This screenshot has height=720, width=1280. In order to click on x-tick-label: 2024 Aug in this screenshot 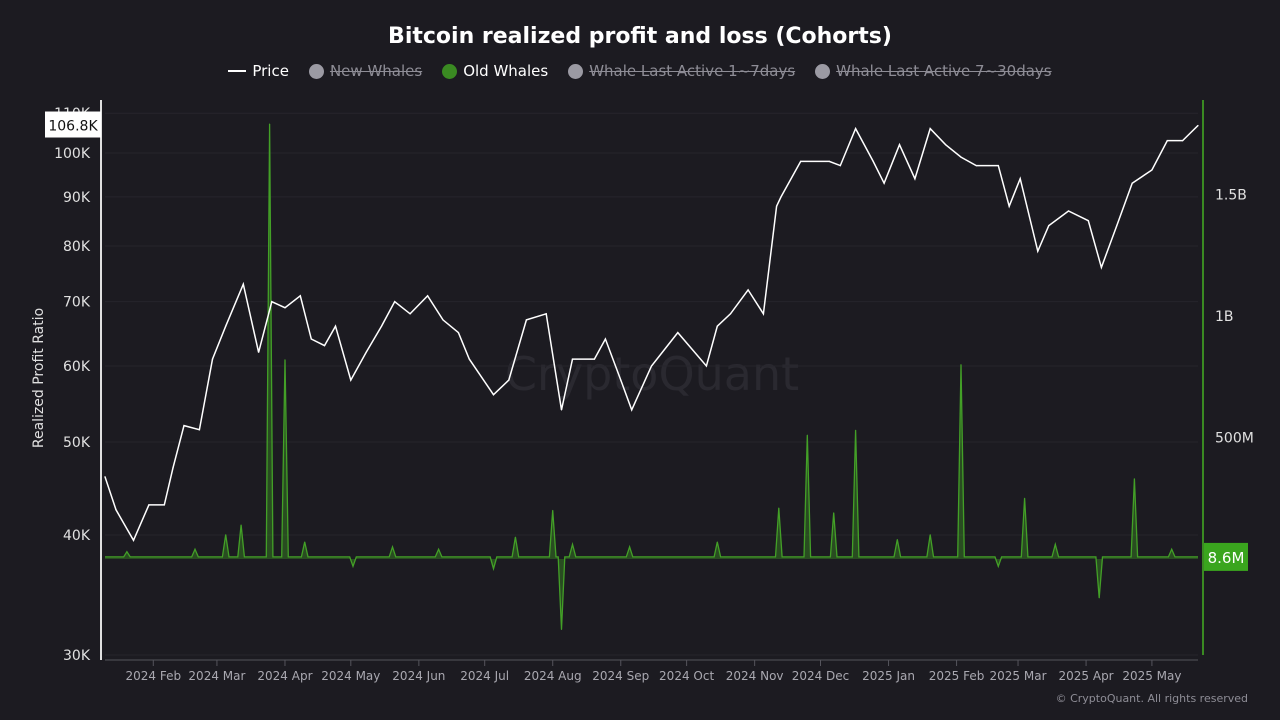, I will do `click(553, 676)`.